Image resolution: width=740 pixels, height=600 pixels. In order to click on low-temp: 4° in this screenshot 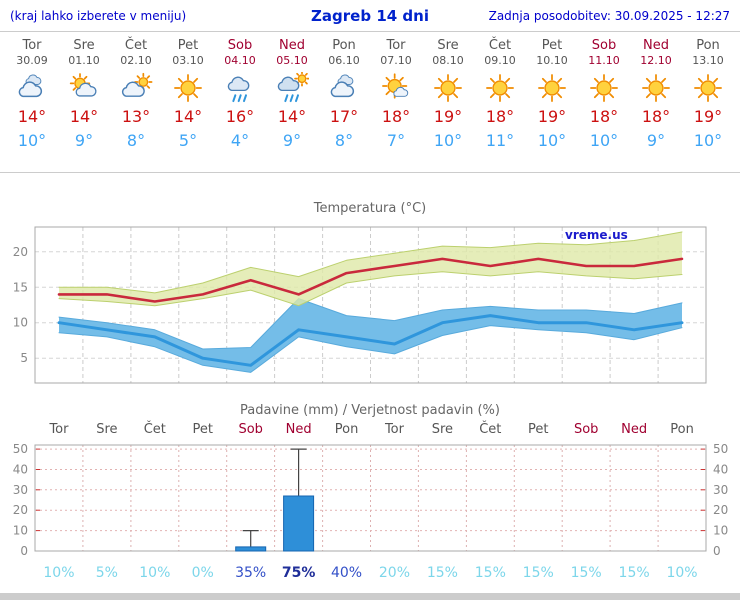, I will do `click(240, 140)`.